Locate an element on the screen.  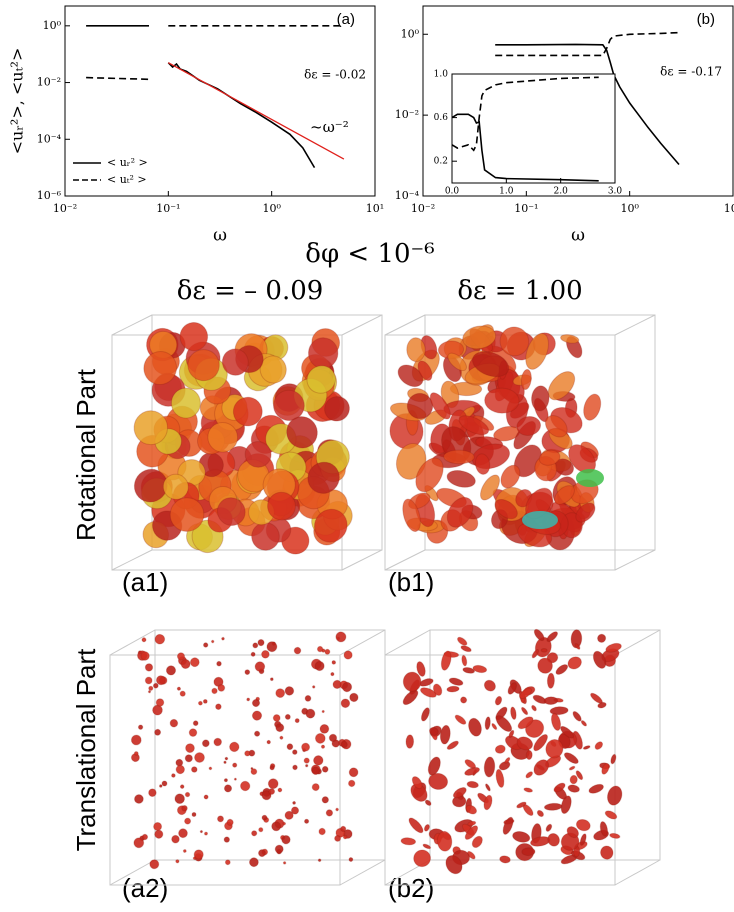
panel-label: (b2) is located at coordinates (411, 888).